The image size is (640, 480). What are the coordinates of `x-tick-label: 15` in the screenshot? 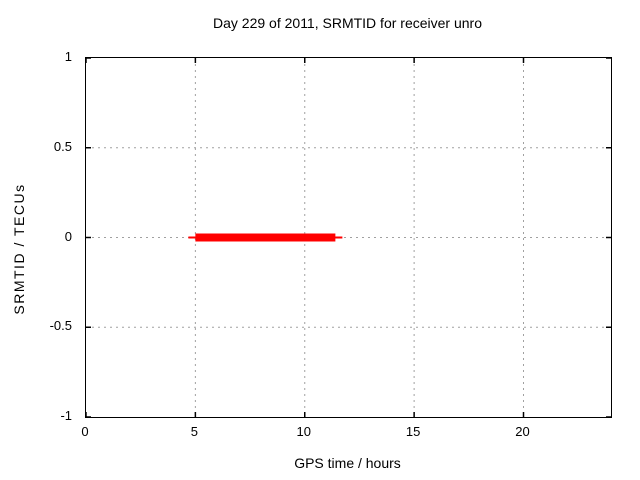 It's located at (413, 431).